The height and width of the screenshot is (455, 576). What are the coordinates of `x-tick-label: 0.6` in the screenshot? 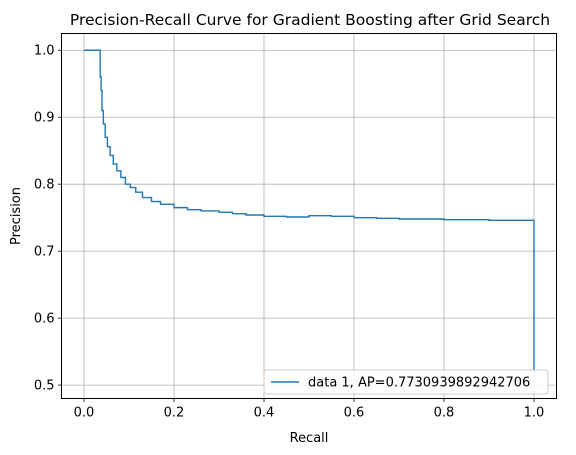 It's located at (354, 413).